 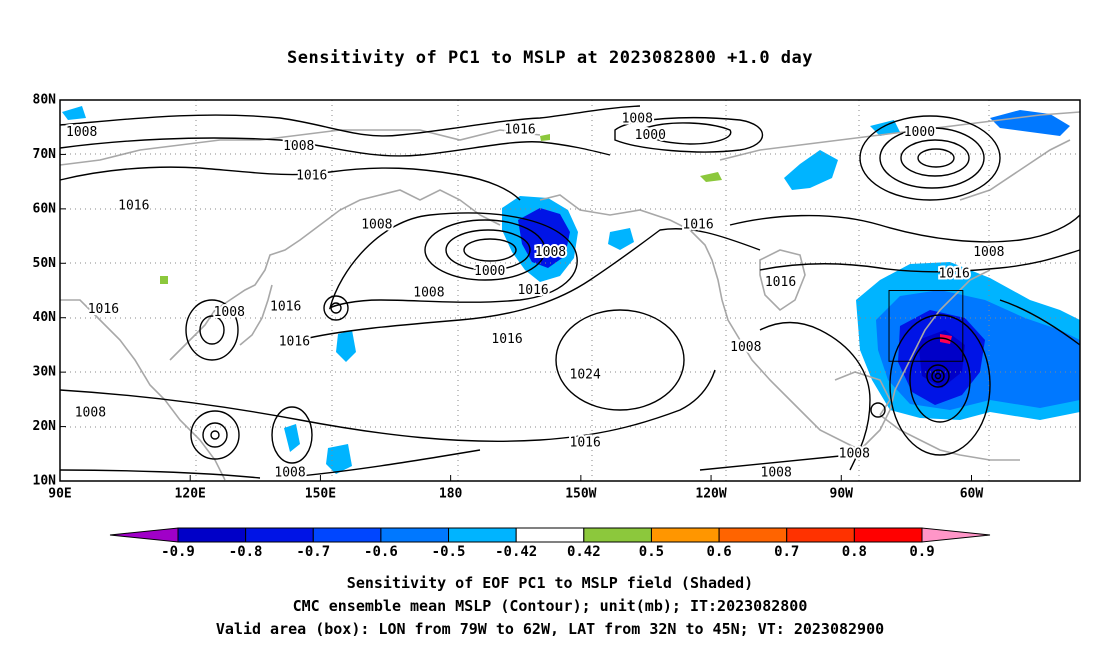 What do you see at coordinates (580, 494) in the screenshot?
I see `lon-tick-label: 150W` at bounding box center [580, 494].